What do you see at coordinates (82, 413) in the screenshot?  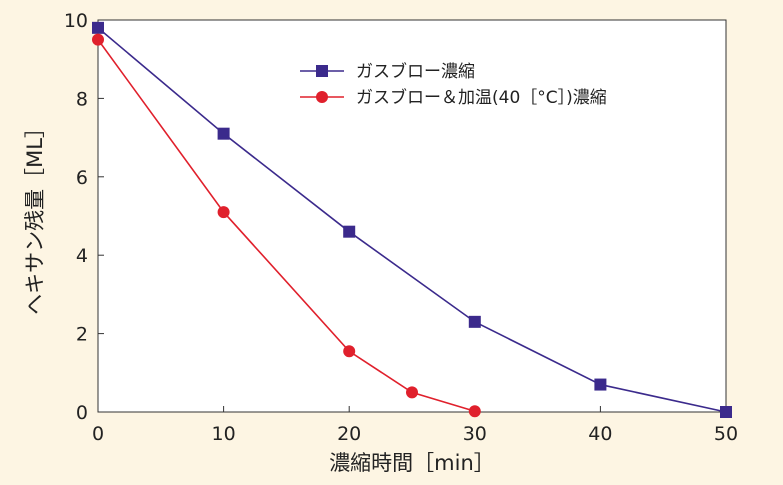 I see `y-tick-label: 0` at bounding box center [82, 413].